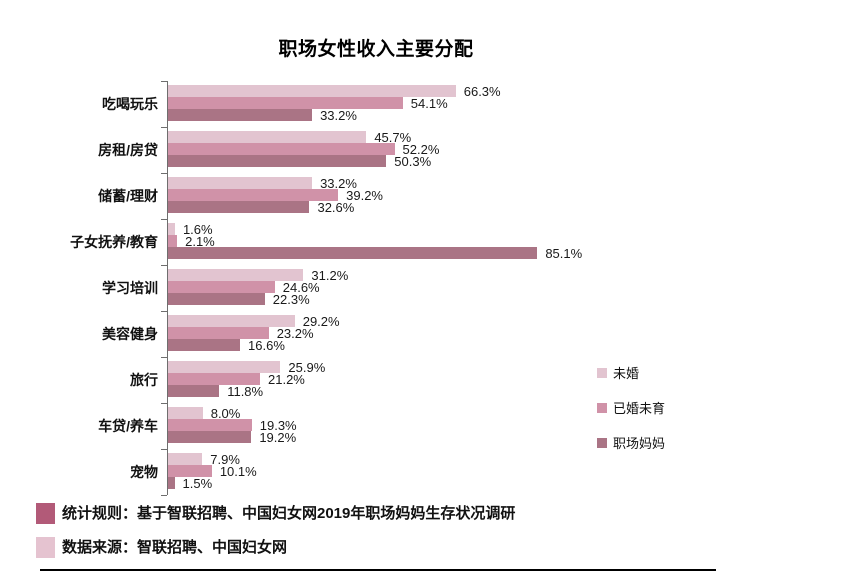  What do you see at coordinates (307, 367) in the screenshot?
I see `value-label: 25.9%` at bounding box center [307, 367].